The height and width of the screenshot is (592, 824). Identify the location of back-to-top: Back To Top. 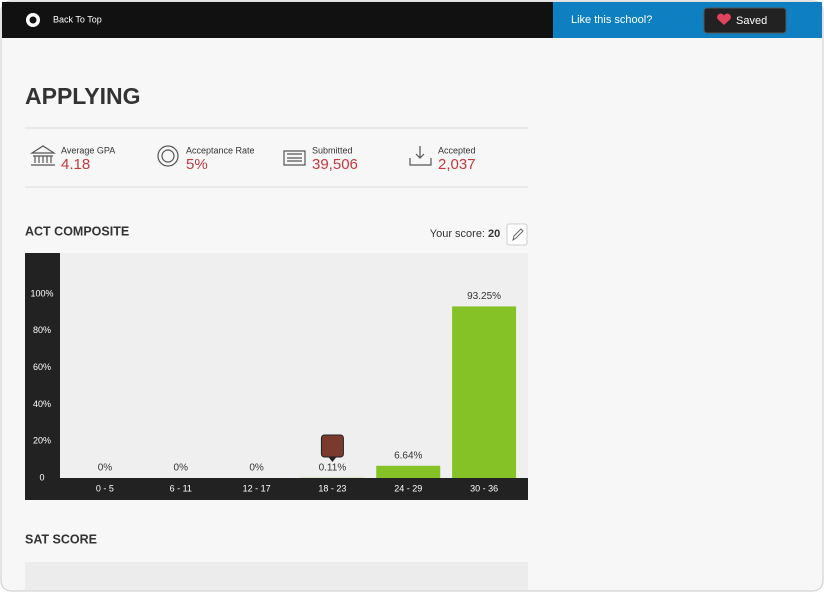
(77, 19).